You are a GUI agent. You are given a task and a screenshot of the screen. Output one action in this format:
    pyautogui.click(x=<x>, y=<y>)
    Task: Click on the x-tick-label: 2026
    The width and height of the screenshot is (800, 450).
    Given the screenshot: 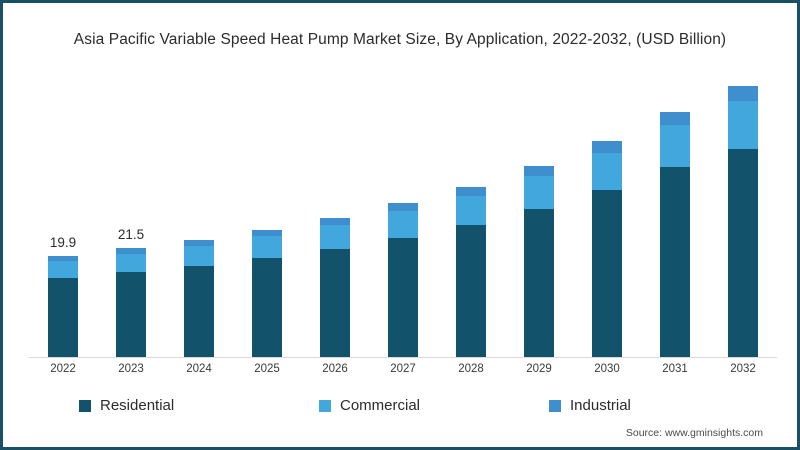 What is the action you would take?
    pyautogui.click(x=335, y=369)
    